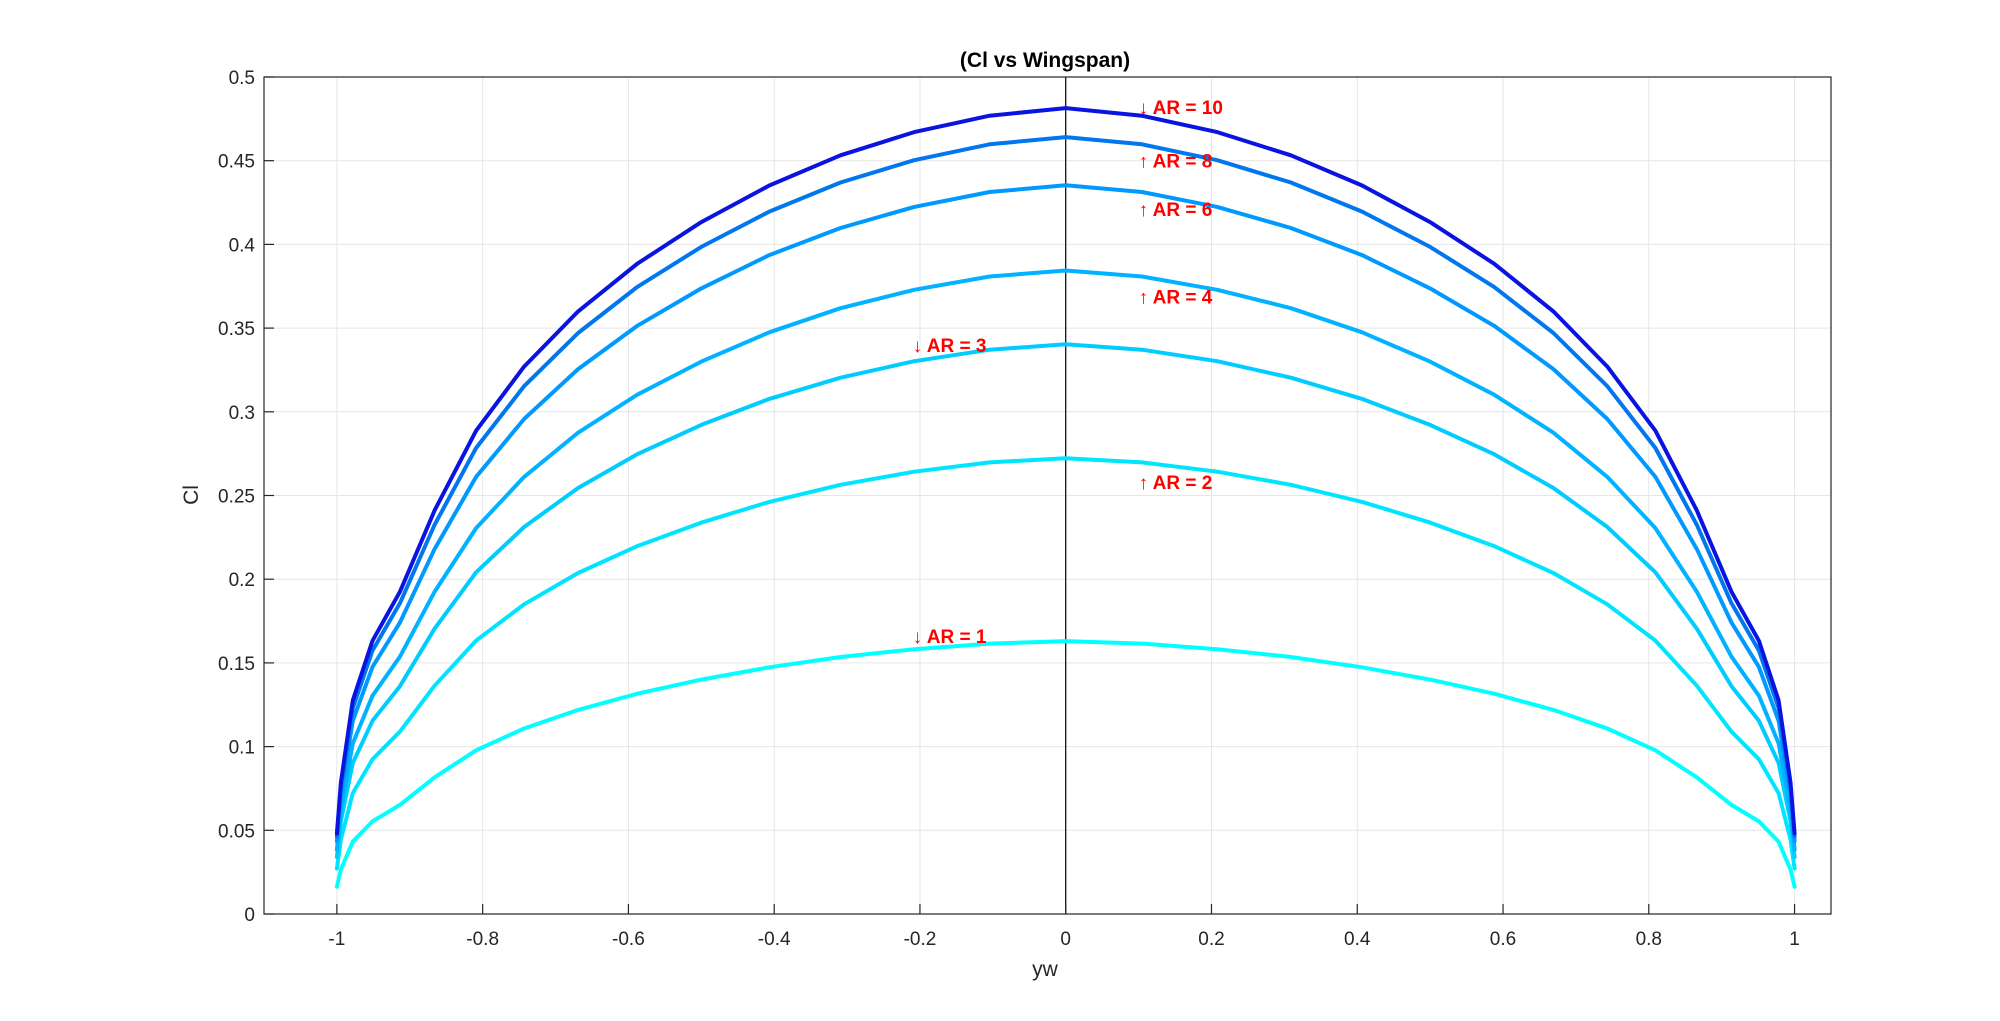  What do you see at coordinates (242, 580) in the screenshot?
I see `y-tick-label: 0.2` at bounding box center [242, 580].